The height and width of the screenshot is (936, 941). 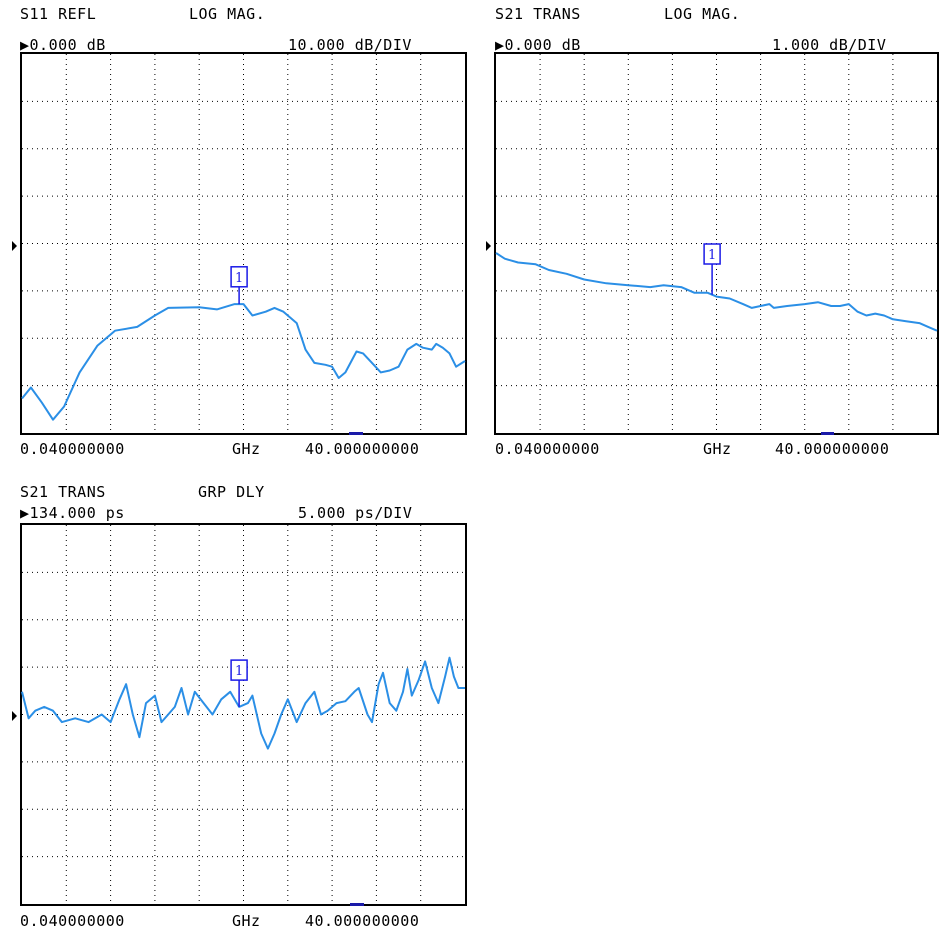 What do you see at coordinates (357, 904) in the screenshot?
I see `s21-gd-sweep-indicator` at bounding box center [357, 904].